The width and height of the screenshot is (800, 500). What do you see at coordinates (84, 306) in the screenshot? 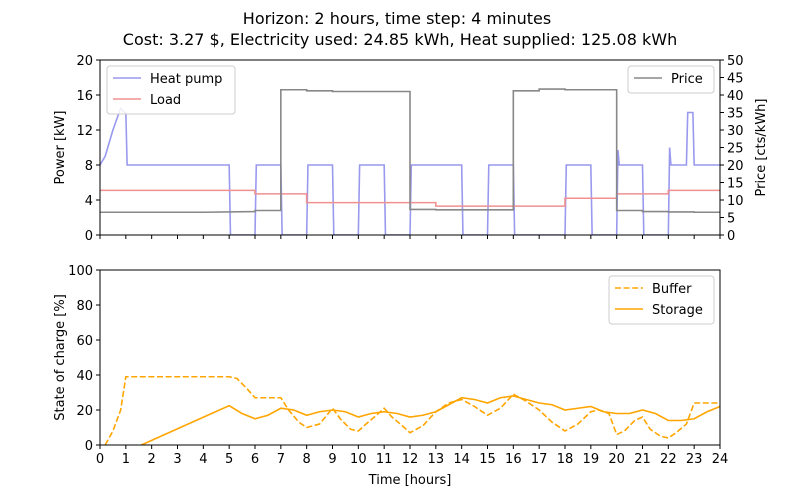
I see `y-tick-label: 80` at bounding box center [84, 306].